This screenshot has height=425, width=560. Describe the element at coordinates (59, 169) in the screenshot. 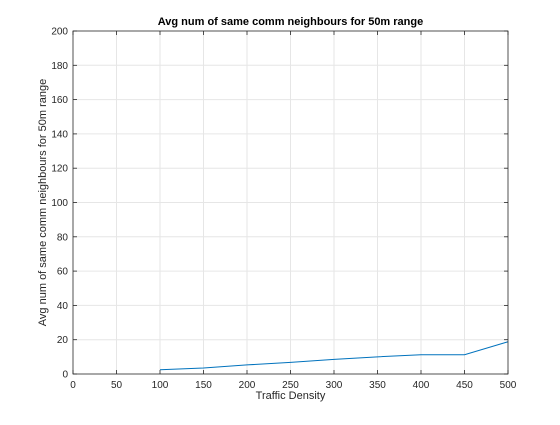

I see `y-tick-label: 120` at that location.